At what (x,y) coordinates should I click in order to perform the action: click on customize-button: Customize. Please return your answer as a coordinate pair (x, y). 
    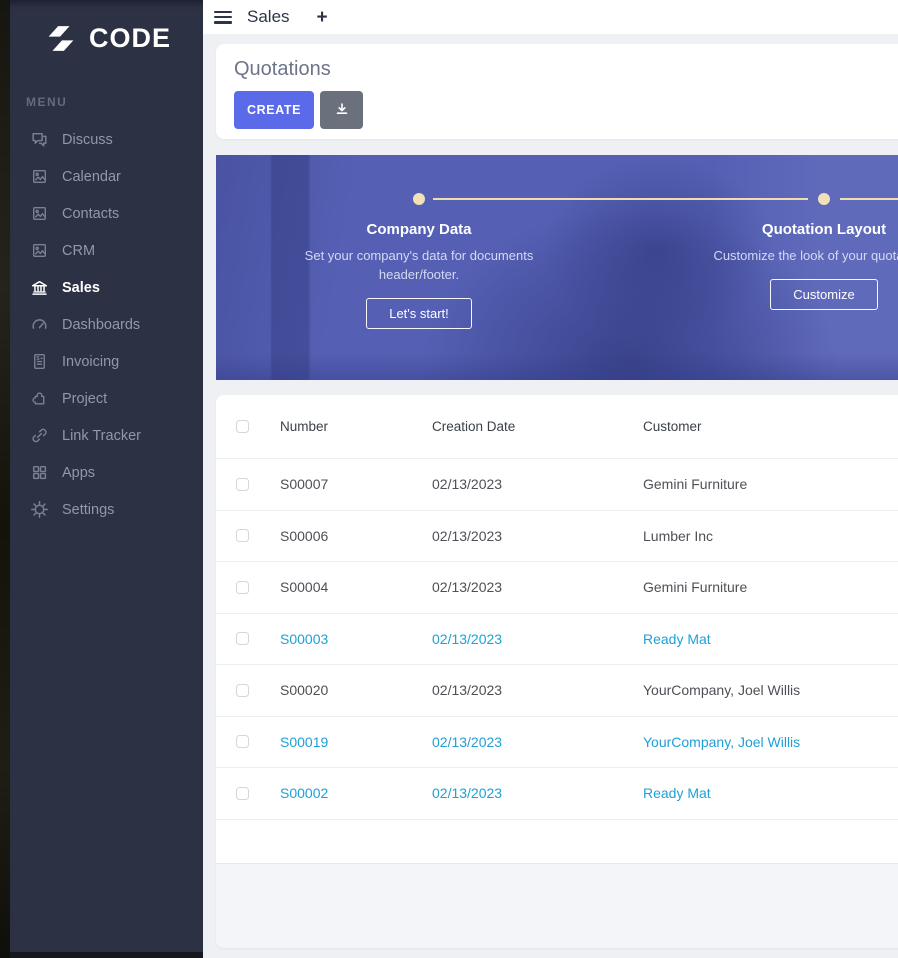
    Looking at the image, I should click on (824, 294).